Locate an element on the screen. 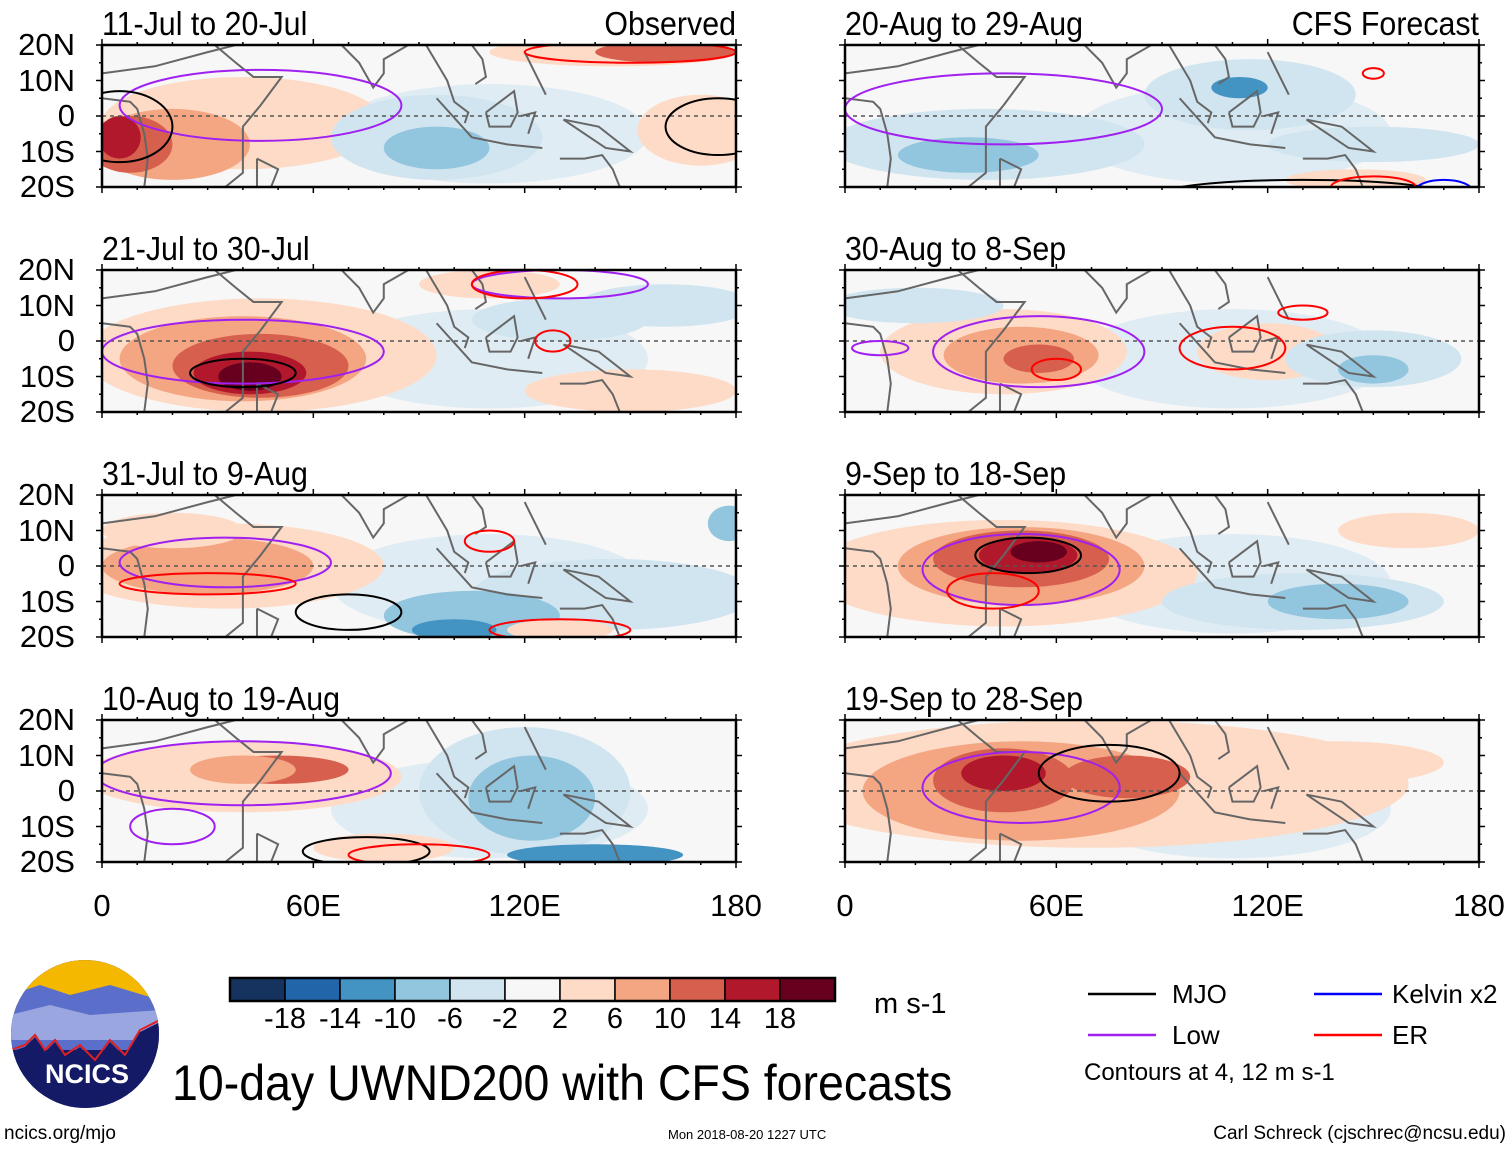  panel-tag: CFS Forecast is located at coordinates (1385, 23).